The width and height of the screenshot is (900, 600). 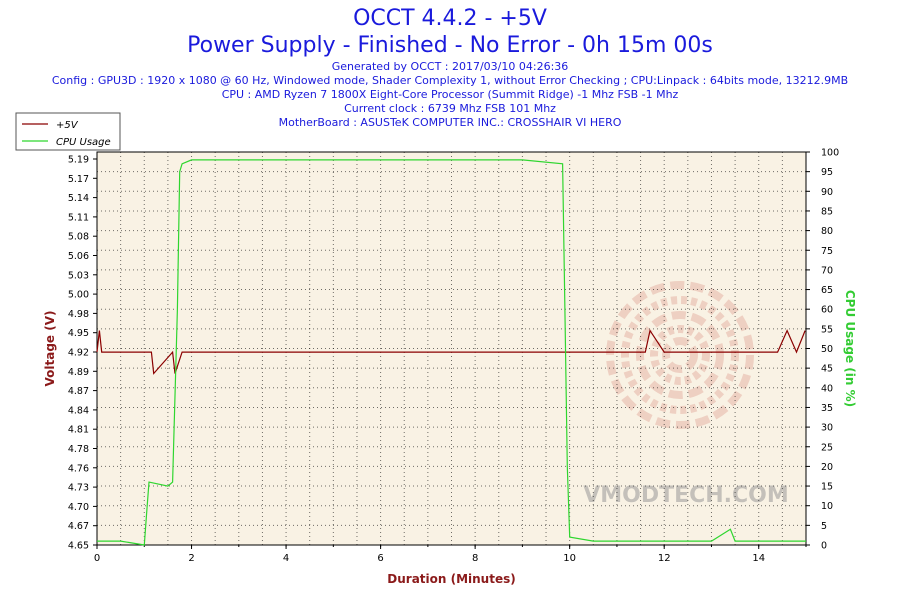 I want to click on y-left-tick-label: 5.17, so click(x=78, y=179).